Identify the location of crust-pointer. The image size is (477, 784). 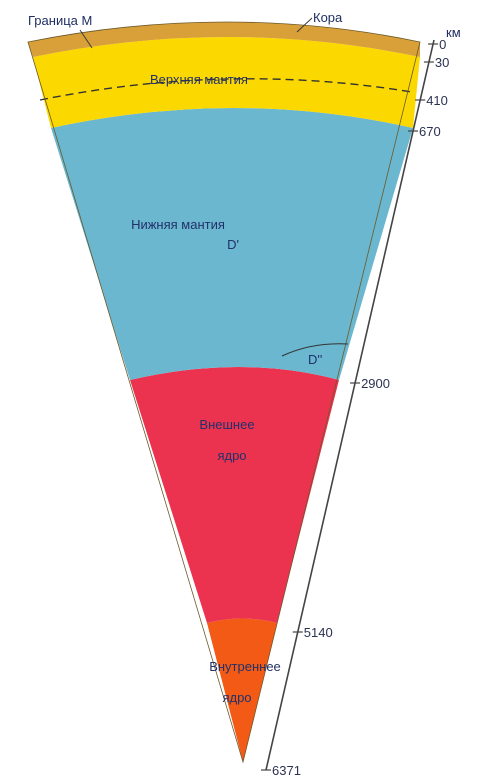
(304, 25).